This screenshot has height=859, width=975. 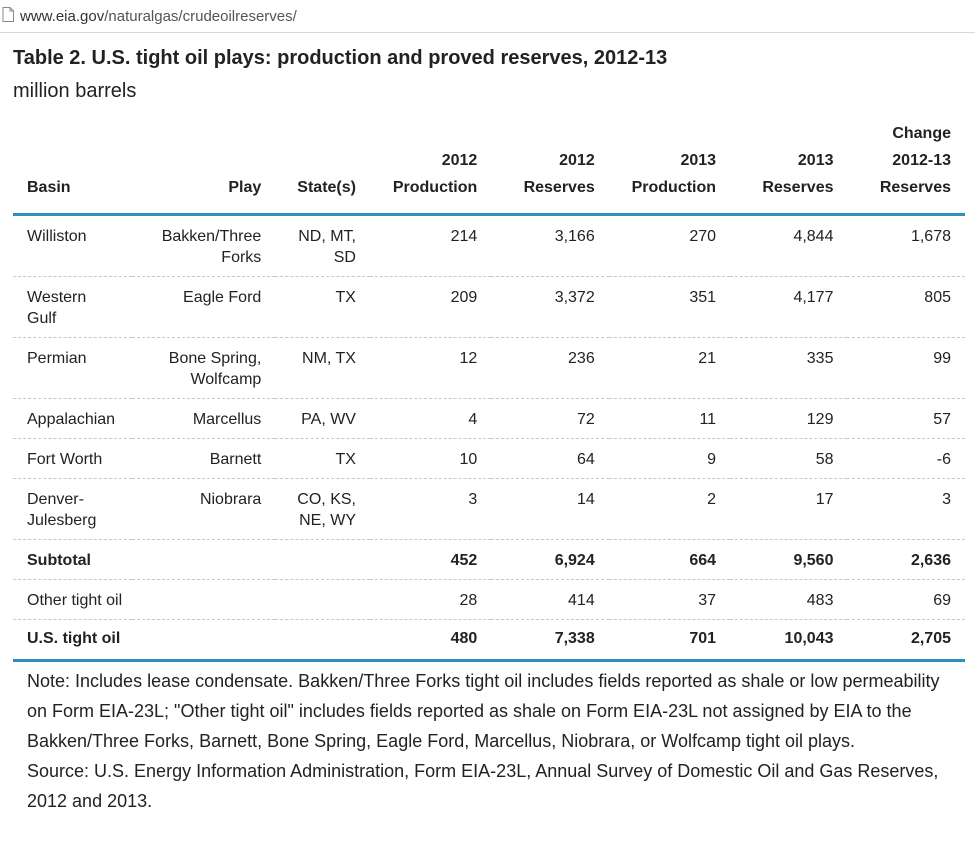 What do you see at coordinates (203, 509) in the screenshot?
I see `cell-play: Niobrara` at bounding box center [203, 509].